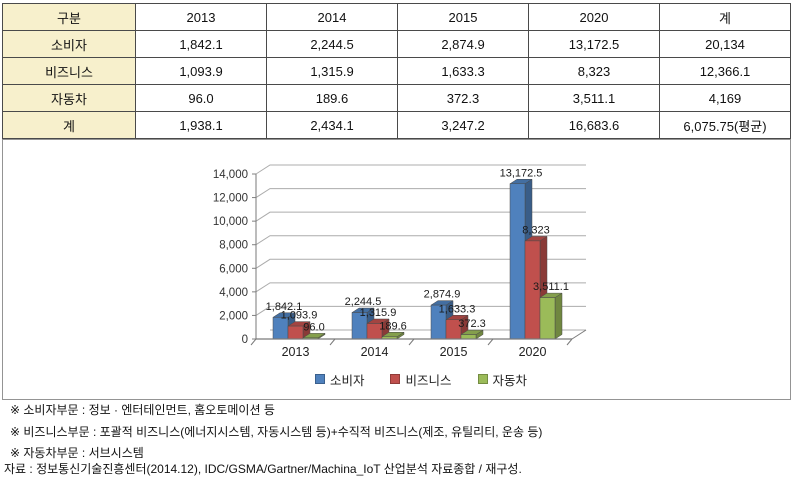  Describe the element at coordinates (201, 44) in the screenshot. I see `table-cell: 1,842.1` at that location.